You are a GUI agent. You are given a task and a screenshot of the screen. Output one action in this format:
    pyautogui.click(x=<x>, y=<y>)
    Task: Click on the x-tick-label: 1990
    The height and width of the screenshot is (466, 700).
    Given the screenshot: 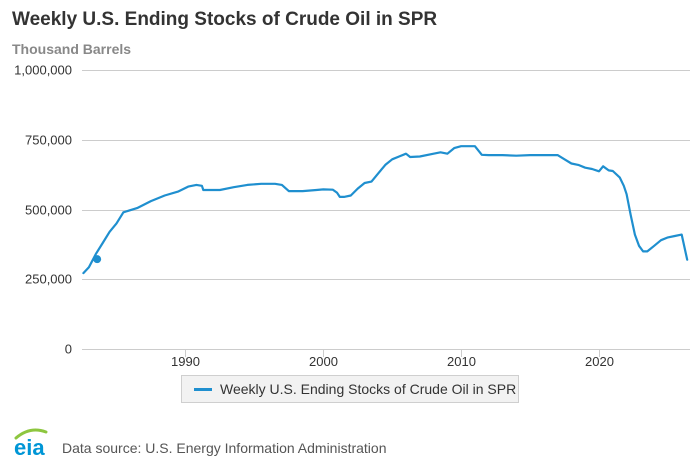 What is the action you would take?
    pyautogui.click(x=185, y=361)
    